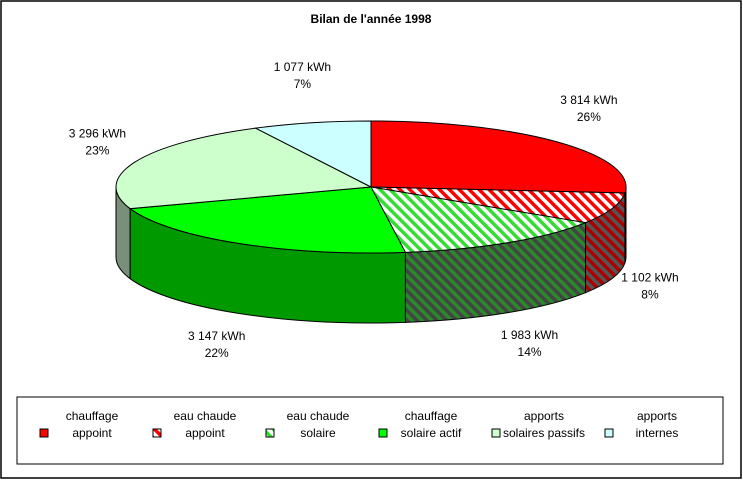 This screenshot has width=743, height=480. Describe the element at coordinates (92, 416) in the screenshot. I see `legend-label-line1-0: chauffage` at that location.